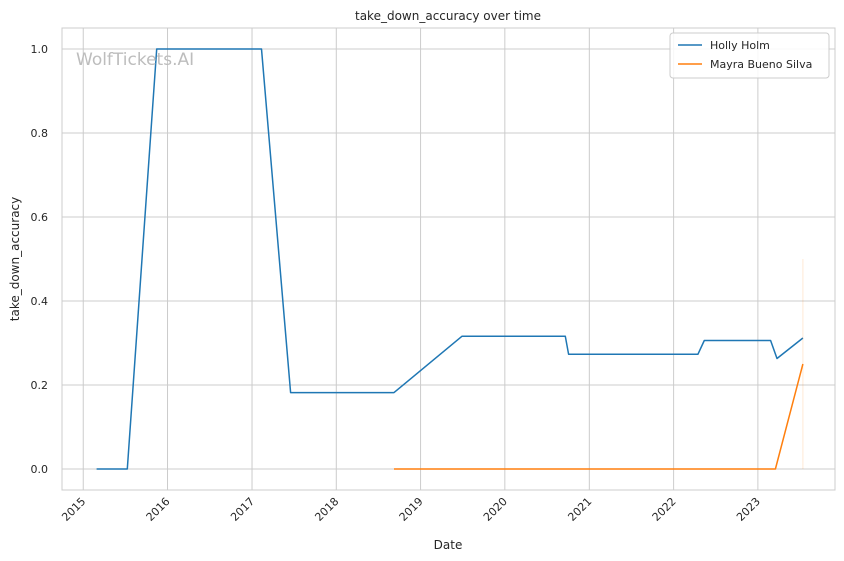 The width and height of the screenshot is (844, 561). Describe the element at coordinates (158, 509) in the screenshot. I see `x-tick-label: 2016` at that location.